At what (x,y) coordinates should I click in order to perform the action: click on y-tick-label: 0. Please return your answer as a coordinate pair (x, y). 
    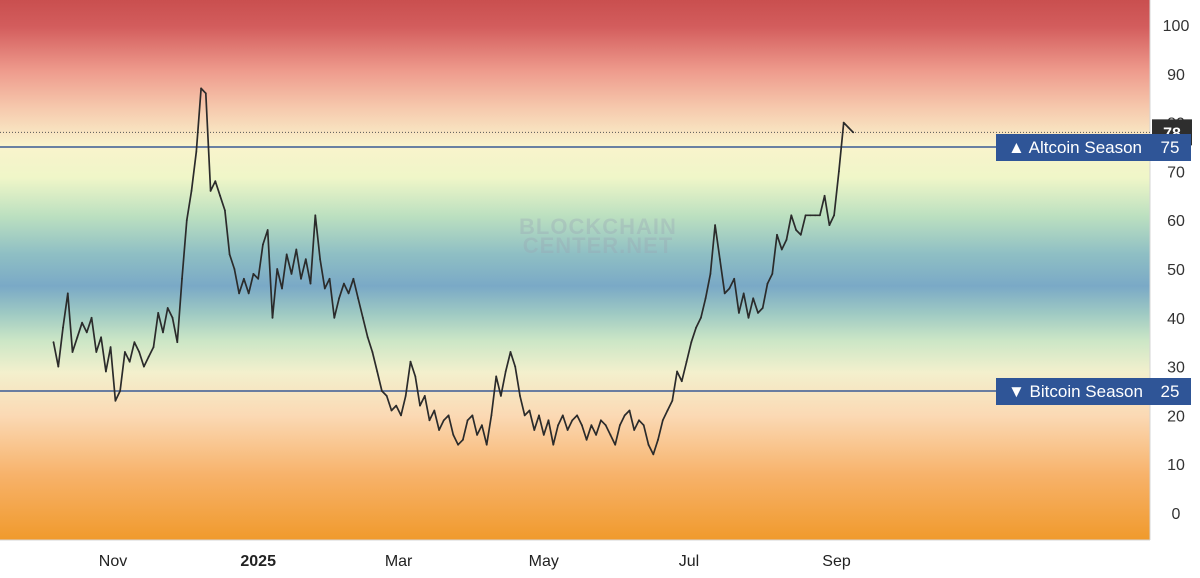
    Looking at the image, I should click on (1176, 514).